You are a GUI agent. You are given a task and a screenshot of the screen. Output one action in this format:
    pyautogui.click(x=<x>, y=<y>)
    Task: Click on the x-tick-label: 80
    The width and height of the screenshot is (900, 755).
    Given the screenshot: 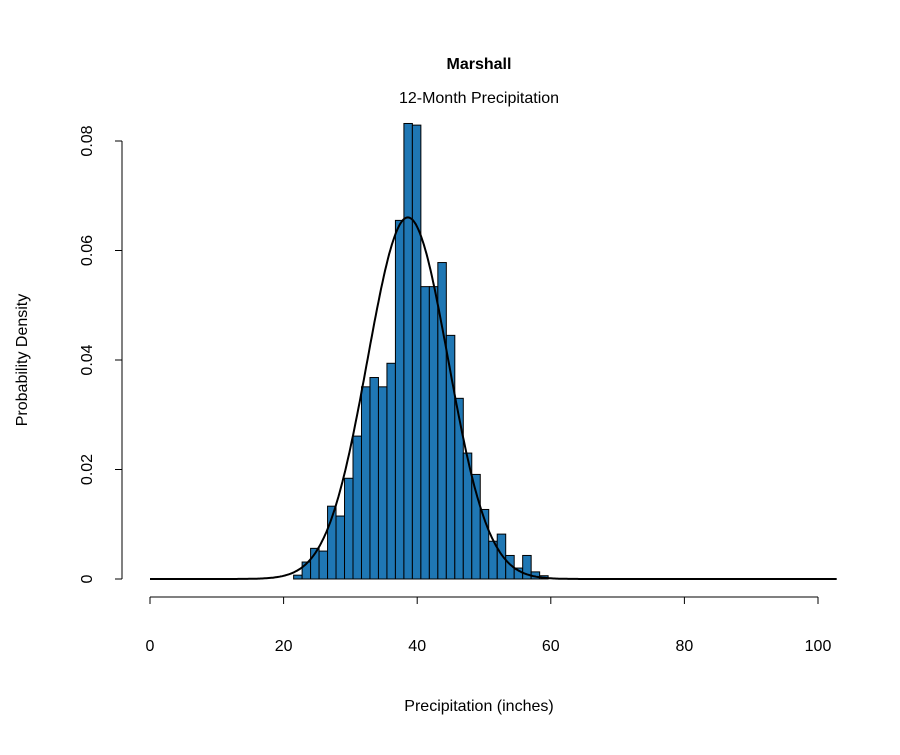 What is the action you would take?
    pyautogui.click(x=685, y=646)
    